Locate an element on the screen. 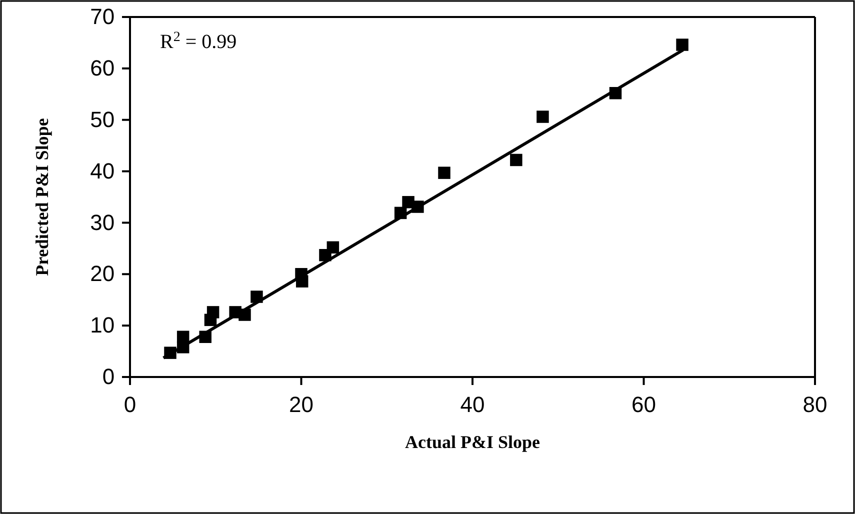 This screenshot has height=514, width=855. y-tick-label: 40 is located at coordinates (102, 171).